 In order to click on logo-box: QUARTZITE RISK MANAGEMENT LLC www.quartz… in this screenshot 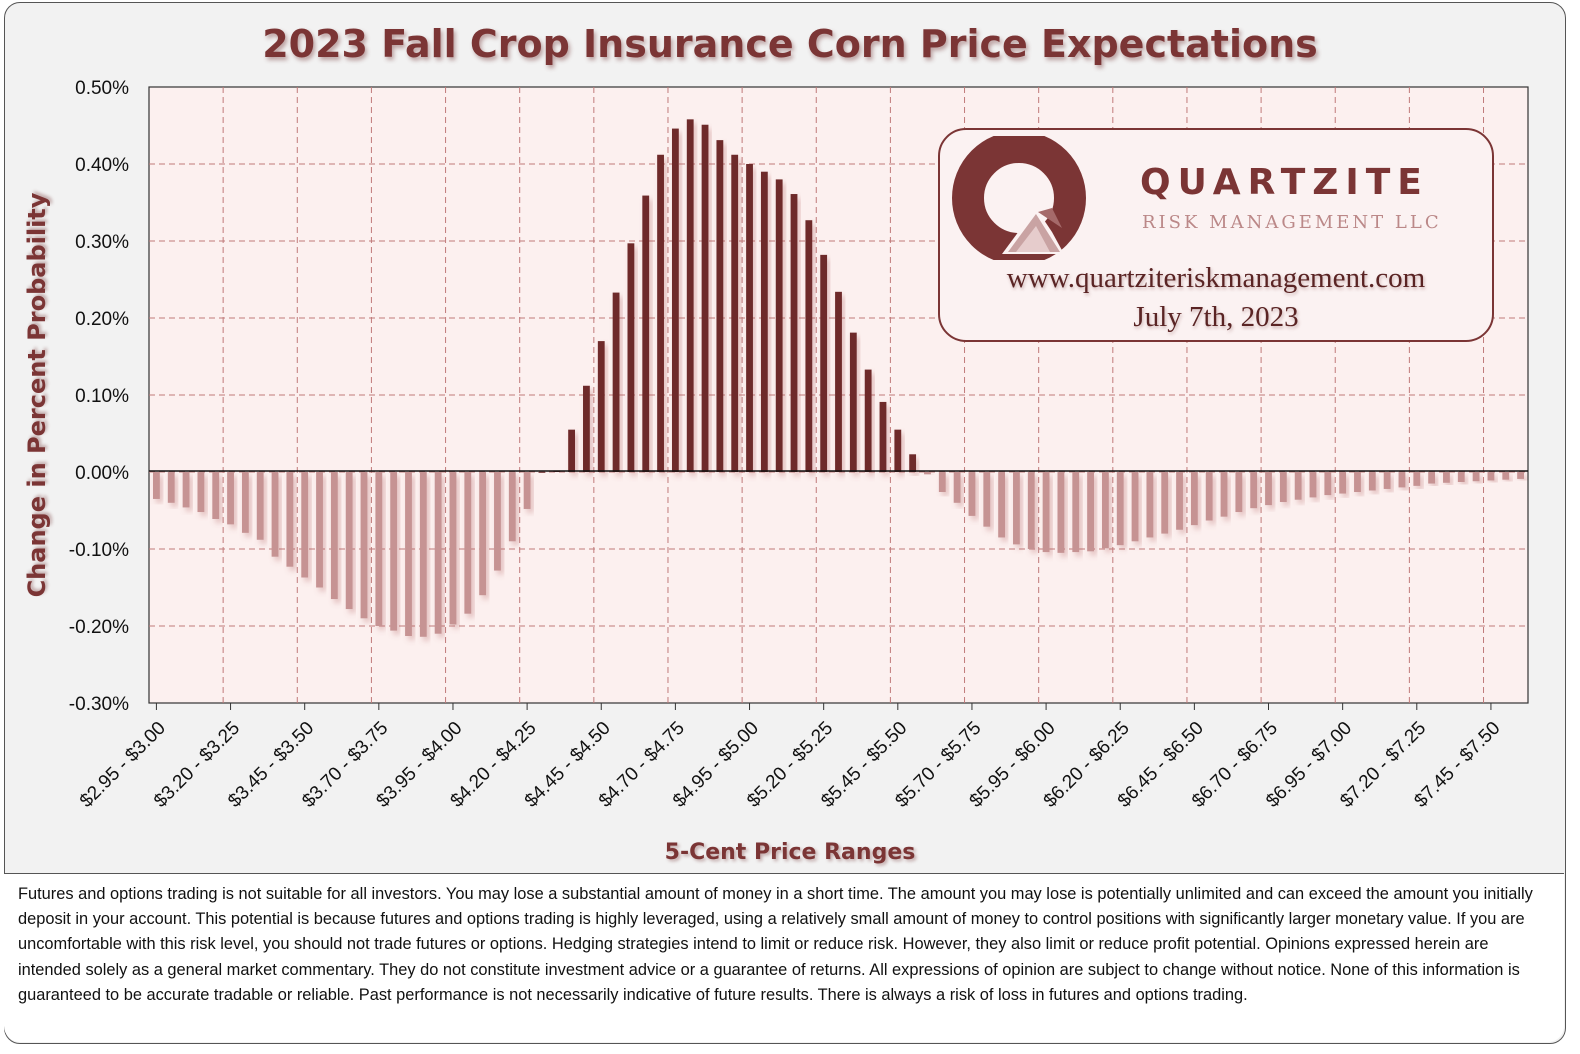, I will do `click(1216, 235)`.